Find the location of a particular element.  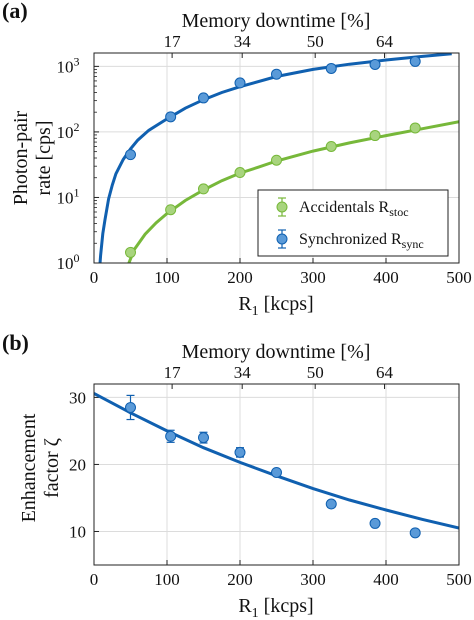

panel-b-top-ticks: 17 34 50 64 is located at coordinates (279, 376).